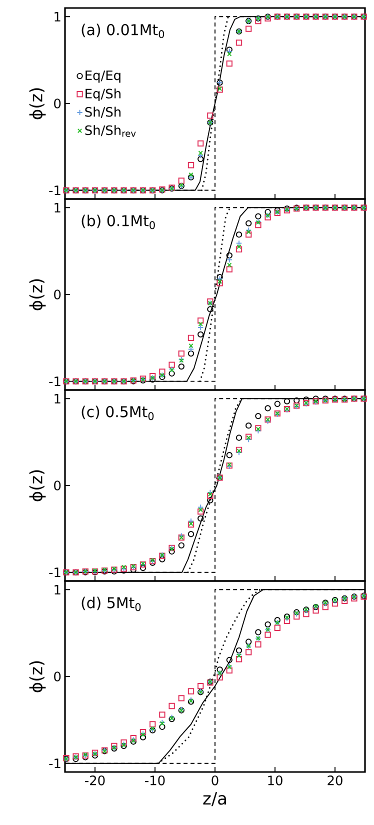 The height and width of the screenshot is (825, 374). What do you see at coordinates (335, 781) in the screenshot?
I see `x-tick-label: 20` at bounding box center [335, 781].